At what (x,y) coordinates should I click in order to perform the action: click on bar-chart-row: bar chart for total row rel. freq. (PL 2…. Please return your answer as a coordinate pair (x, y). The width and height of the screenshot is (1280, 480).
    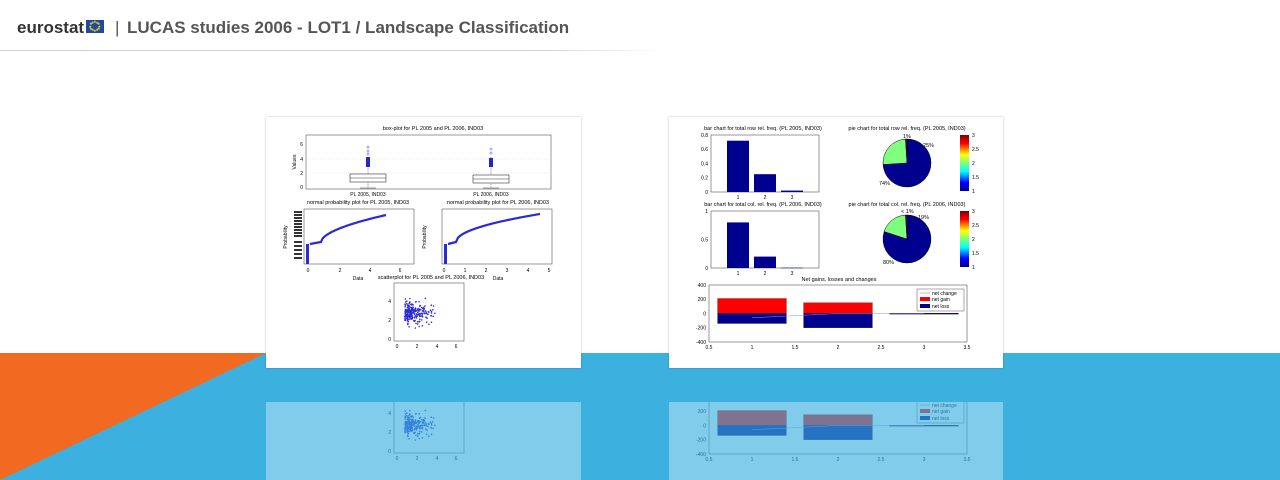
    Looking at the image, I should click on (761, 163).